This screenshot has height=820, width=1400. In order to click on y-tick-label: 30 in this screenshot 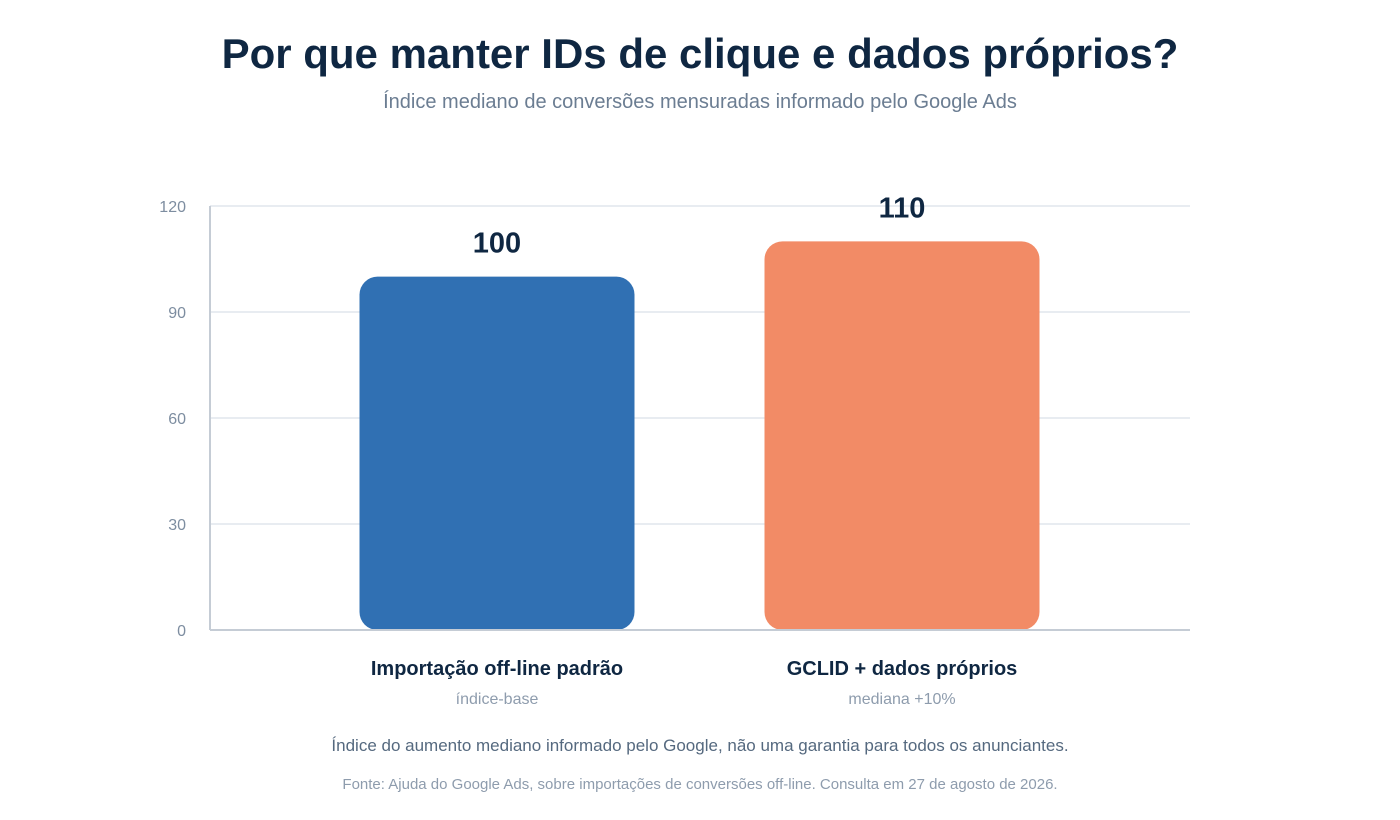, I will do `click(177, 525)`.